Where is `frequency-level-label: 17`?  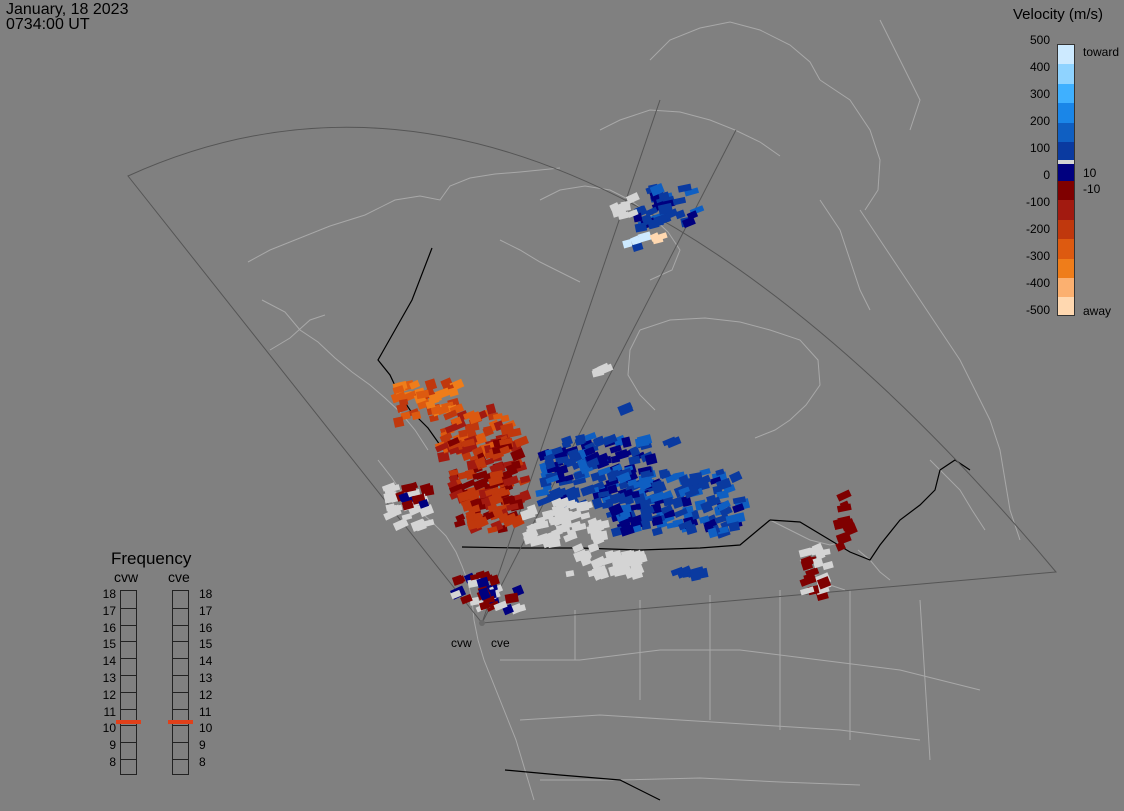 frequency-level-label: 17 is located at coordinates (206, 610).